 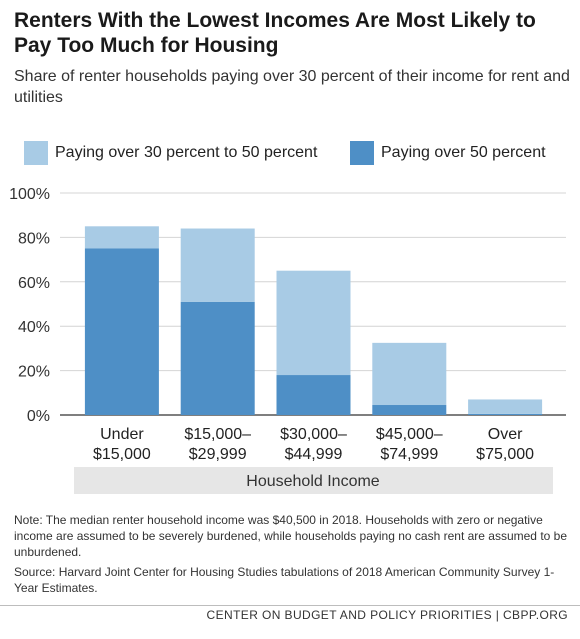 I want to click on y-tick-label: 60%, so click(x=34, y=283).